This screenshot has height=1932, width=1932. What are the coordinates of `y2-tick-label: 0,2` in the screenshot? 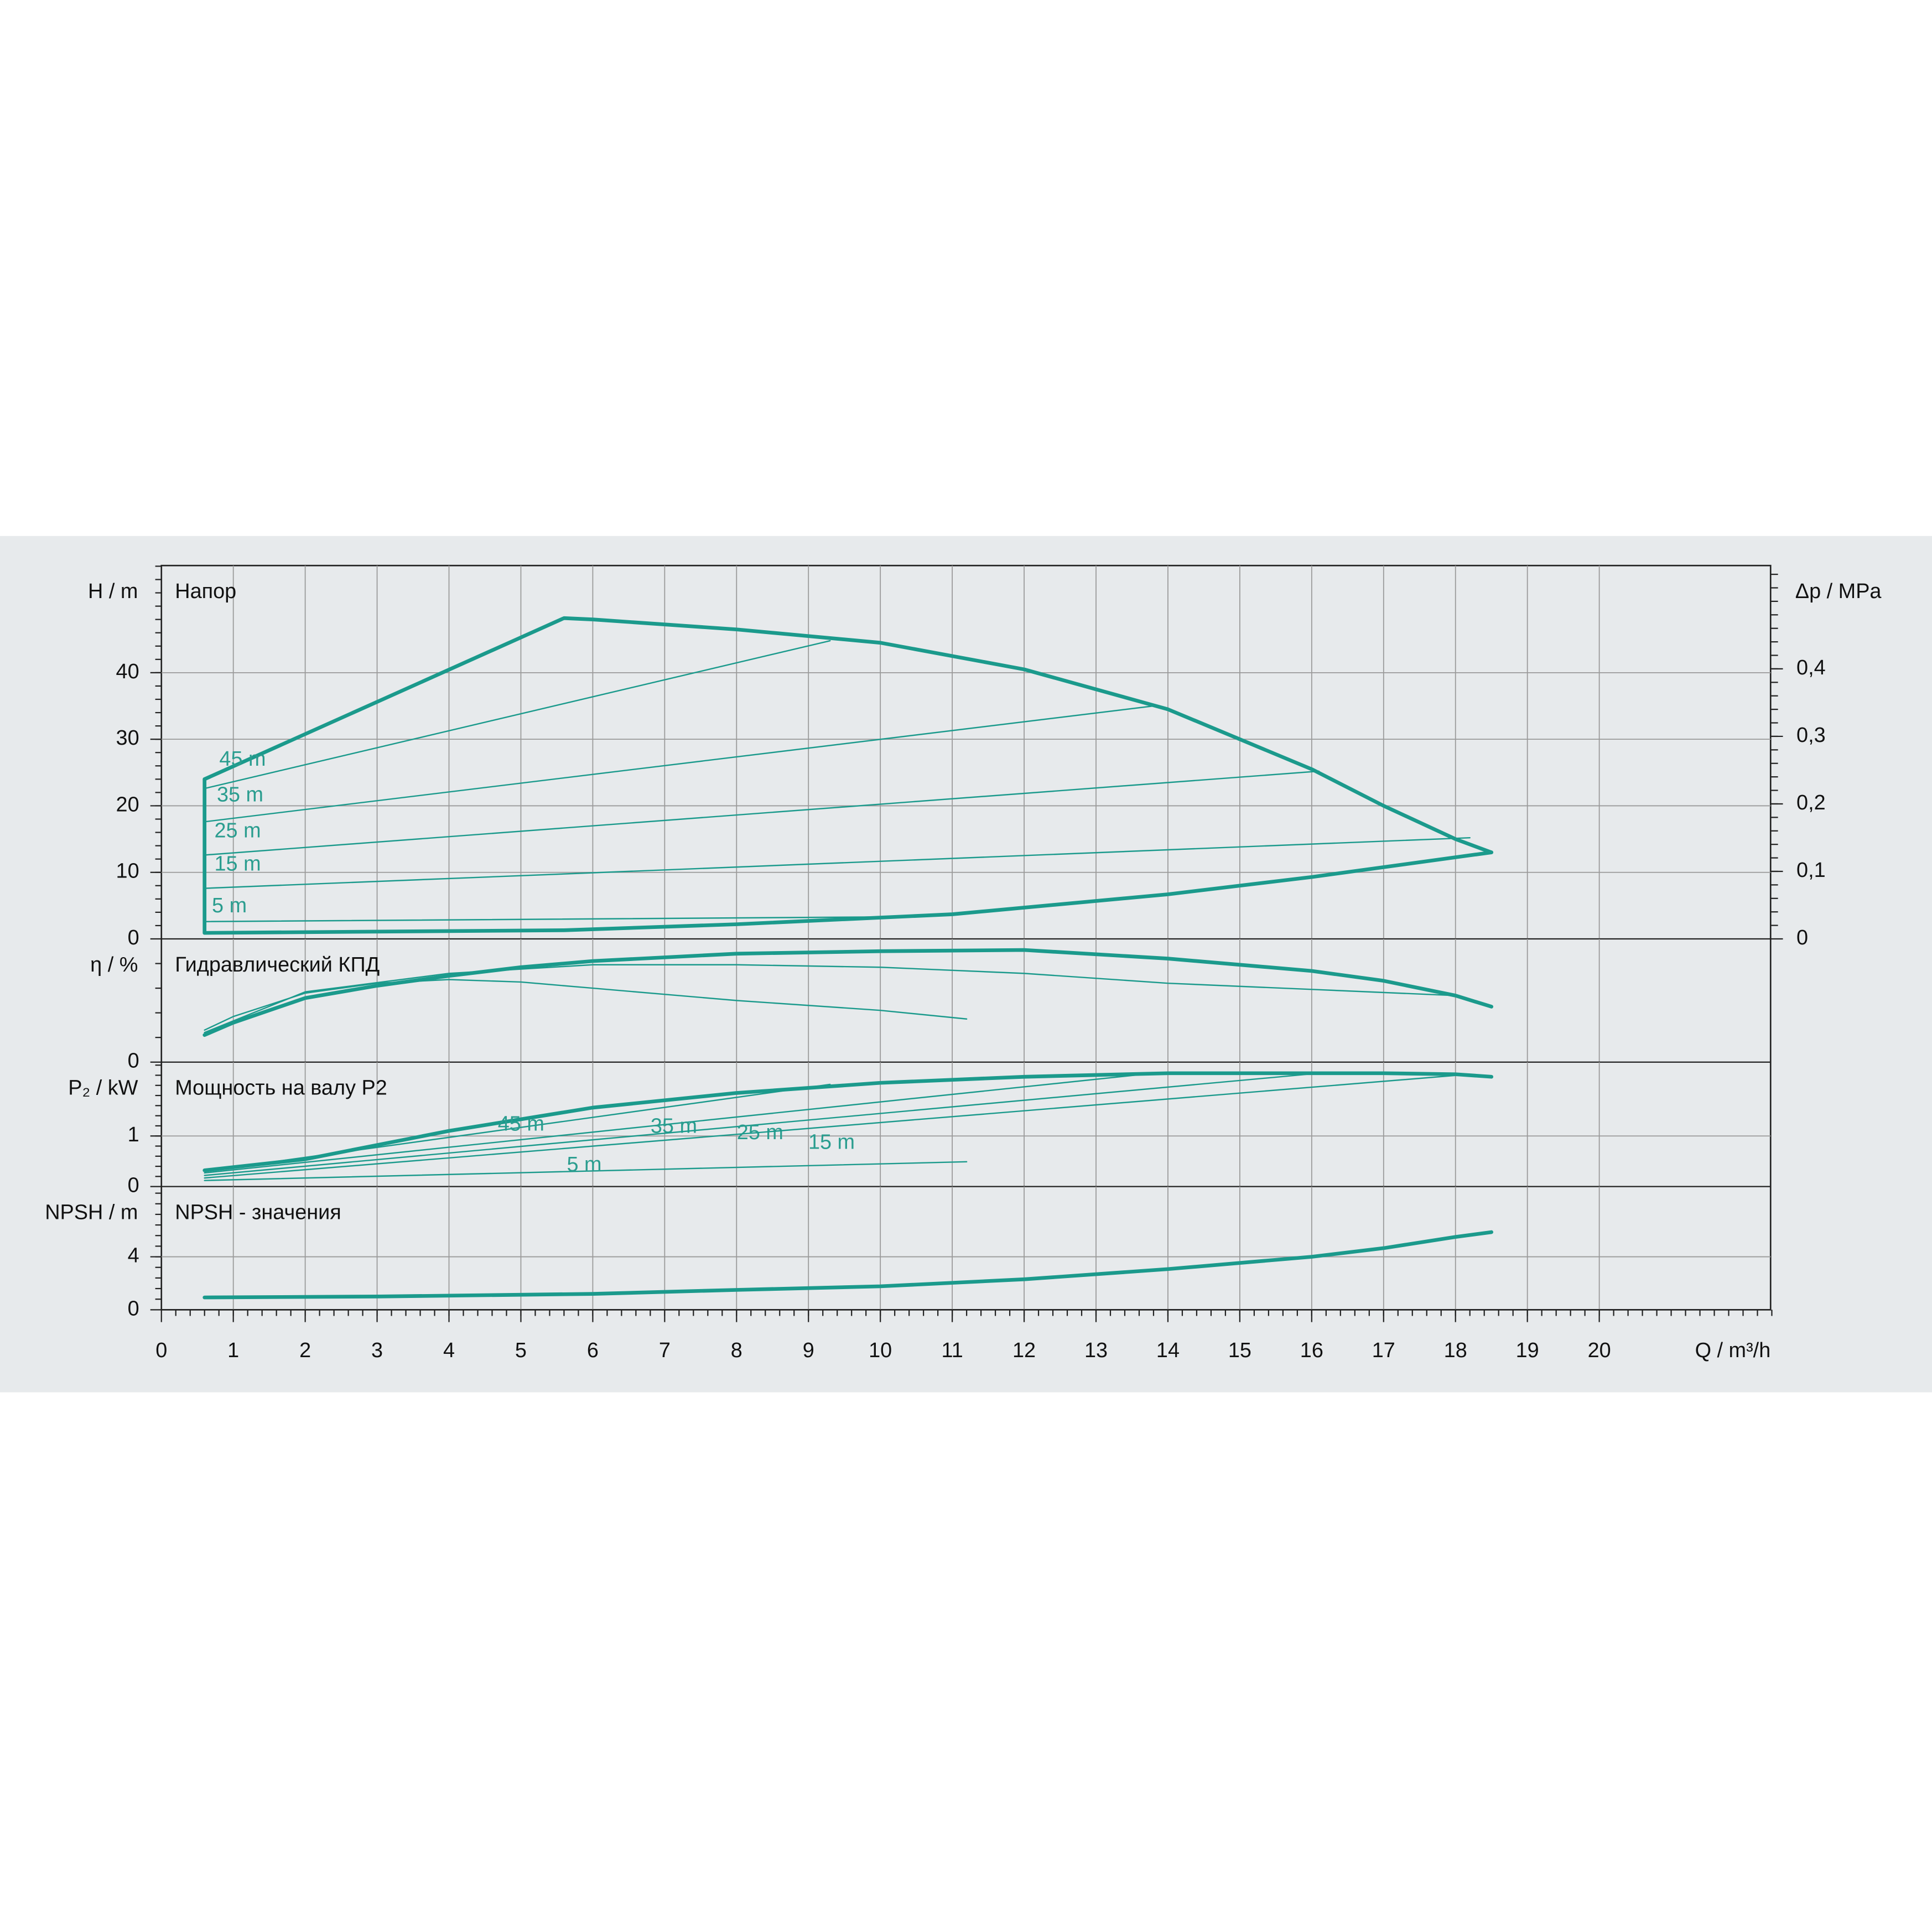 It's located at (1811, 802).